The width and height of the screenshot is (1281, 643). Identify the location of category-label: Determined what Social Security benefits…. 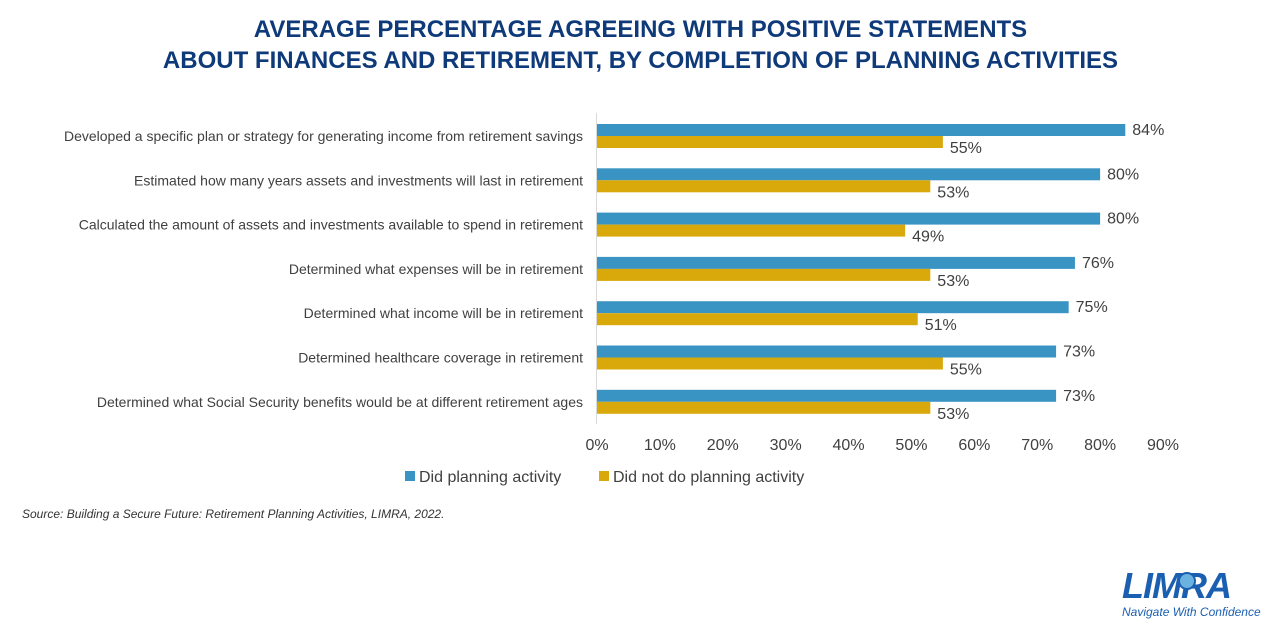
(340, 402).